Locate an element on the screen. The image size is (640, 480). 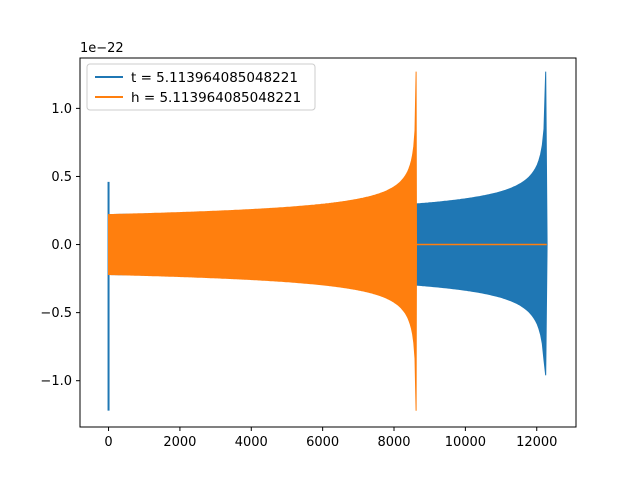
x-axis: 0 2000 4000 6000 8000 10000 12000 is located at coordinates (330, 438).